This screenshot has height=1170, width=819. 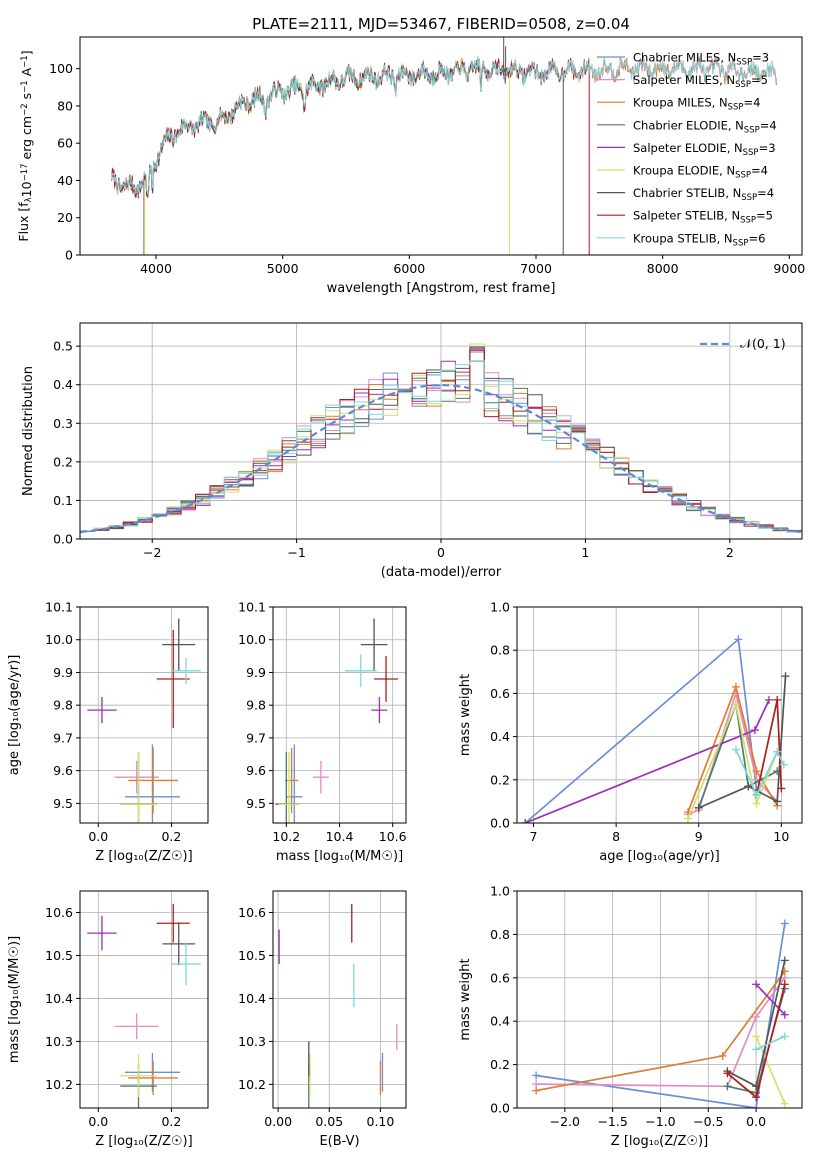 I want to click on y-axis-label-part: −17, so click(x=25, y=172).